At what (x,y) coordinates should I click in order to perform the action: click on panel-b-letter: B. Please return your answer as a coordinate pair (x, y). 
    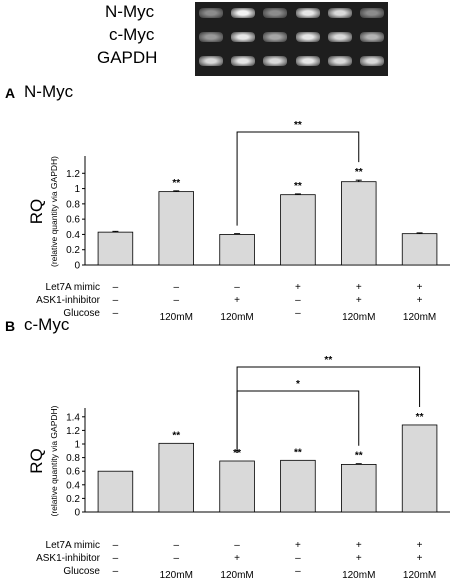
    Looking at the image, I should click on (10, 326).